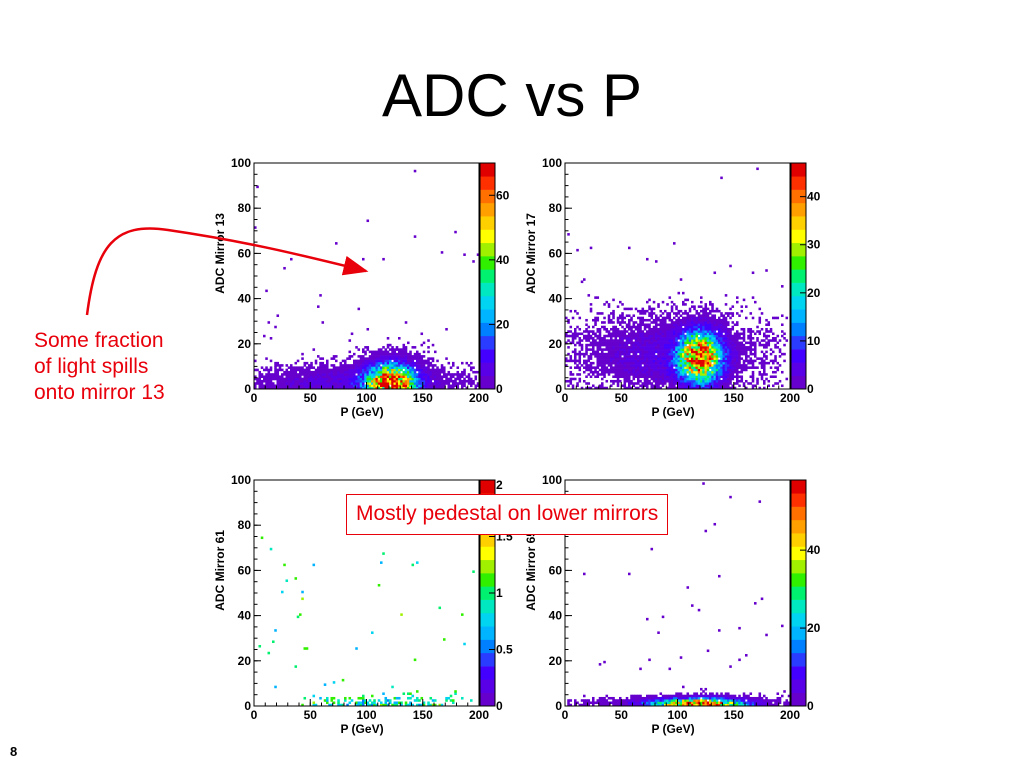 Image resolution: width=1024 pixels, height=768 pixels. I want to click on annotation-line: of light spills, so click(91, 366).